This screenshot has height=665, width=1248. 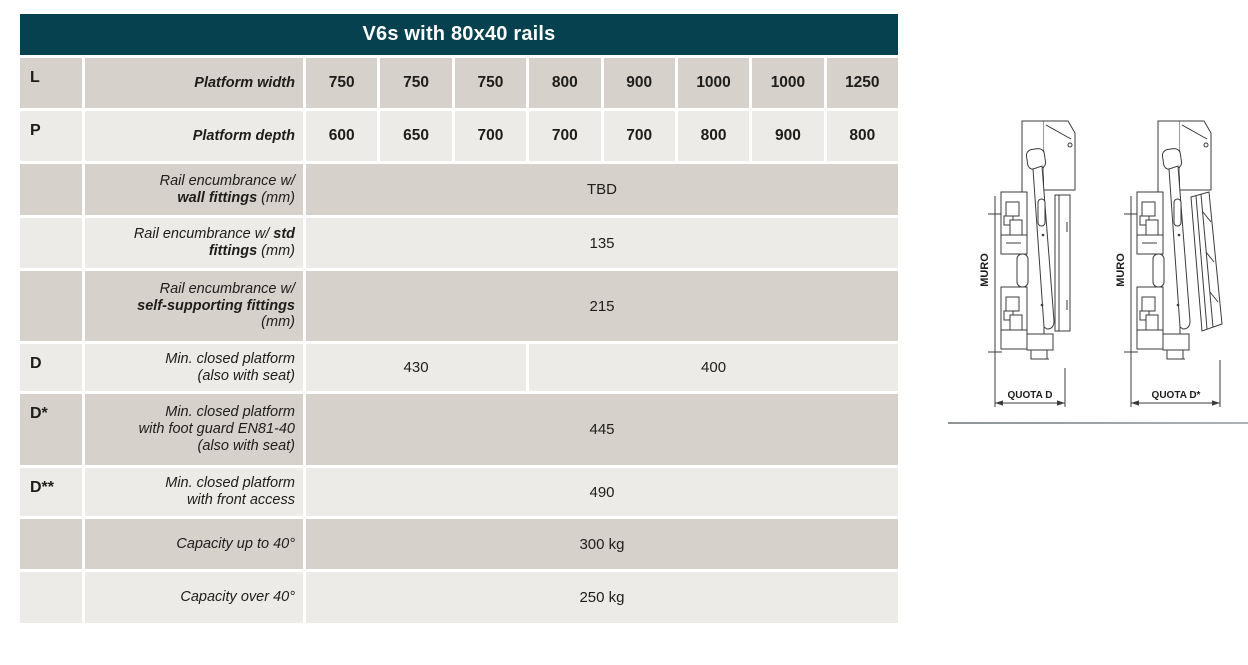 I want to click on value-cell: 490, so click(x=602, y=492).